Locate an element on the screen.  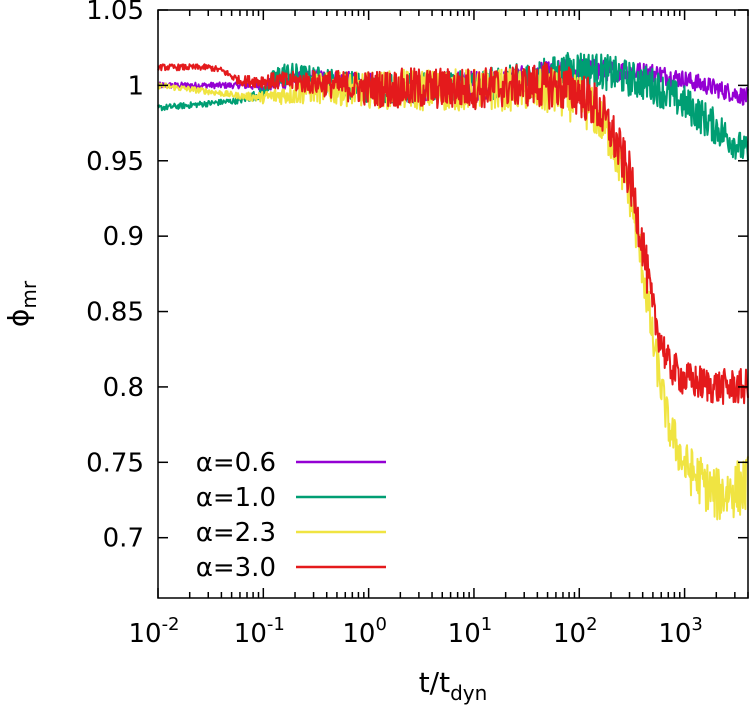
y-tick-label: 1.05 is located at coordinates (115, 13).